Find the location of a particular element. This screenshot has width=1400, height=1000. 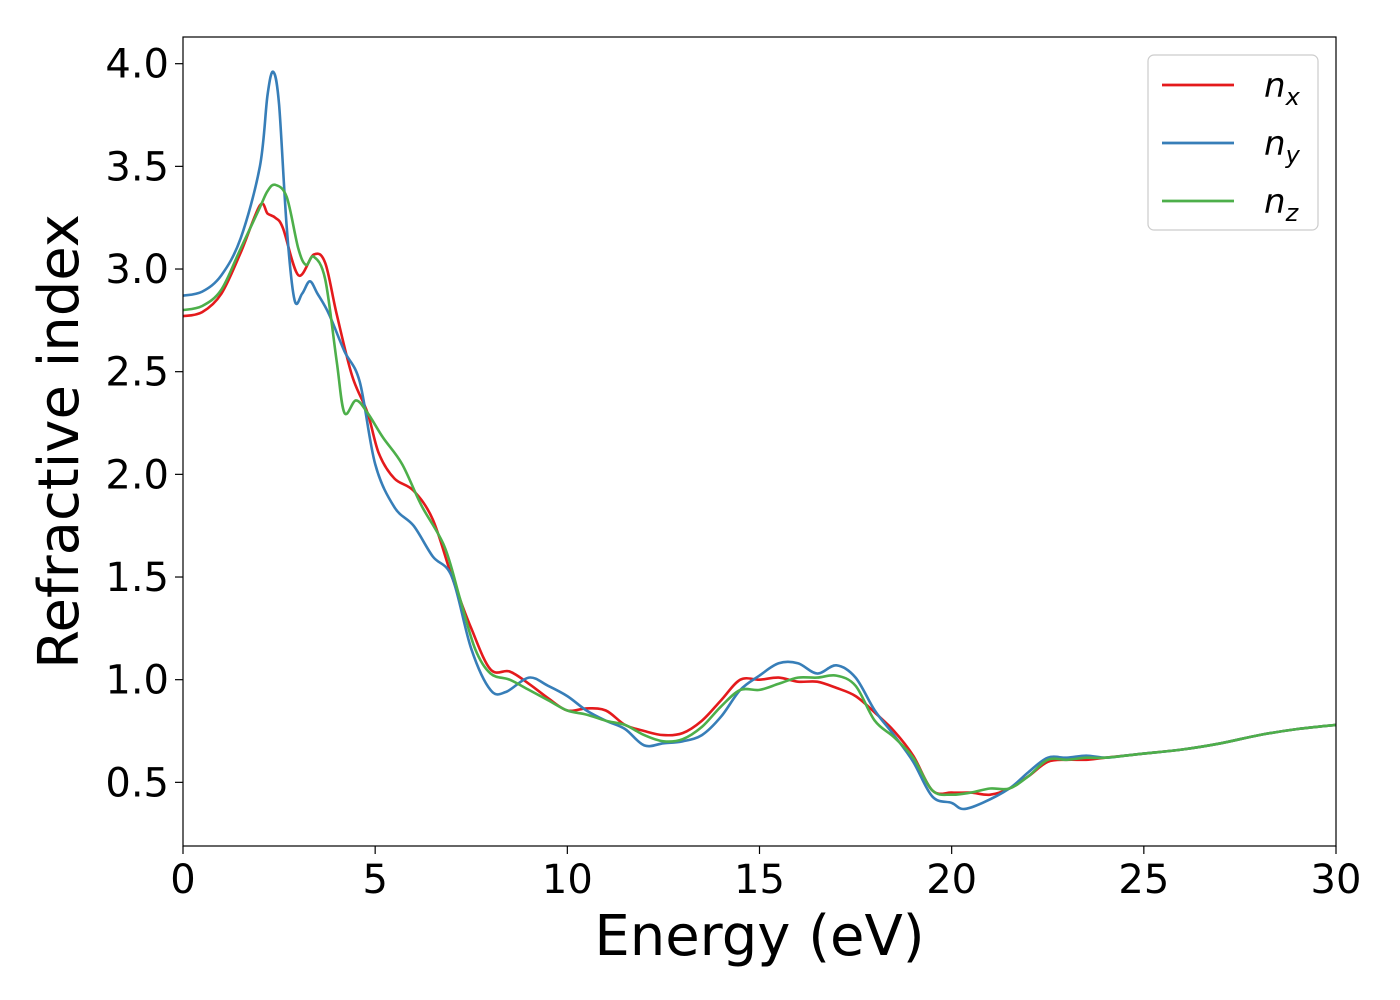

x-axis: 0 5 10 15 20 25 30 is located at coordinates (765, 874).